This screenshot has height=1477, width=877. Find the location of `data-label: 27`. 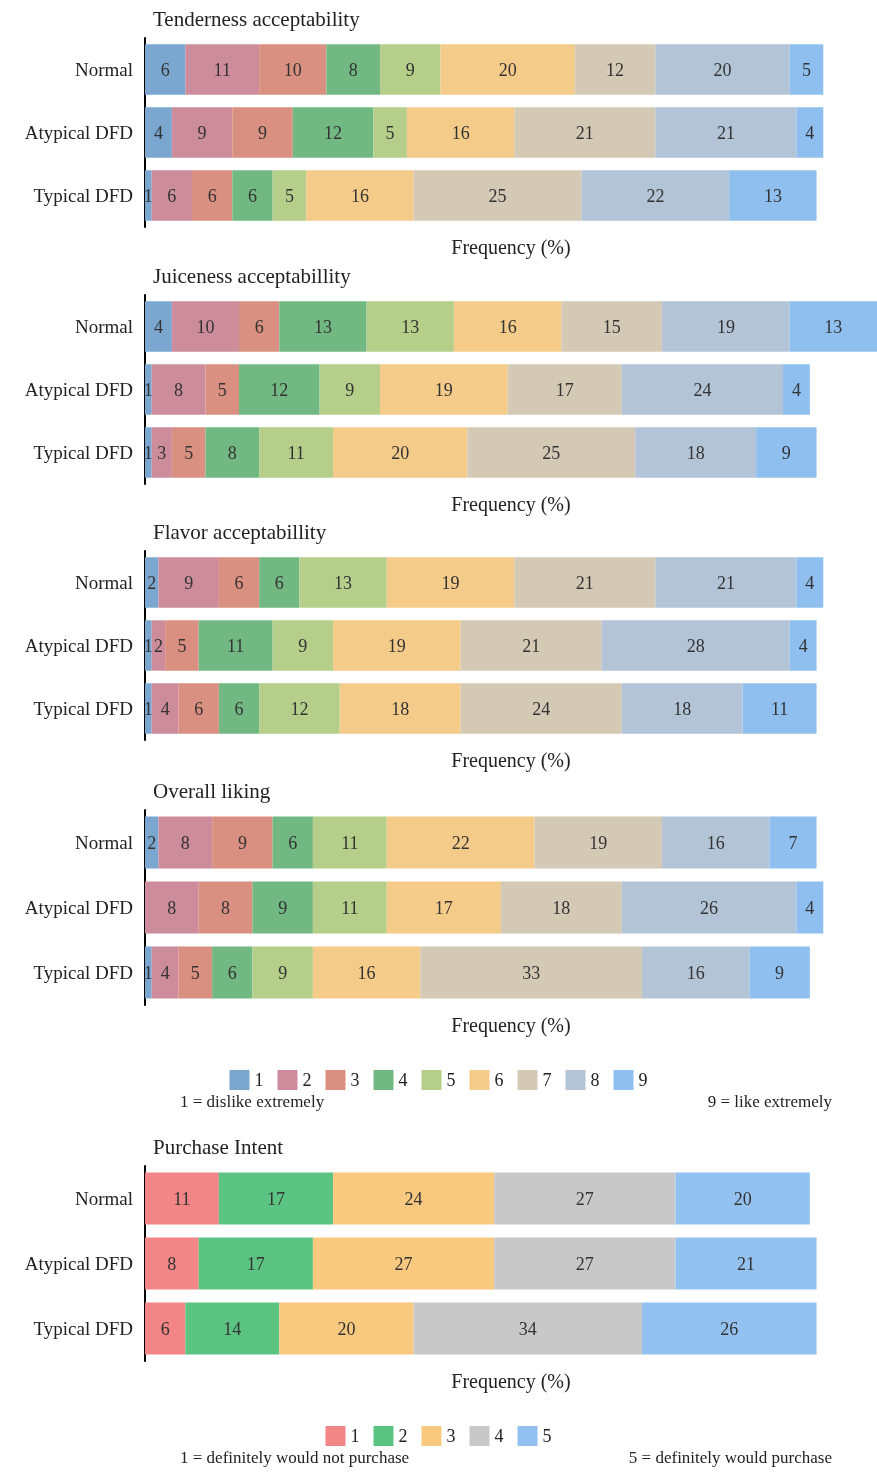

data-label: 27 is located at coordinates (403, 1263).